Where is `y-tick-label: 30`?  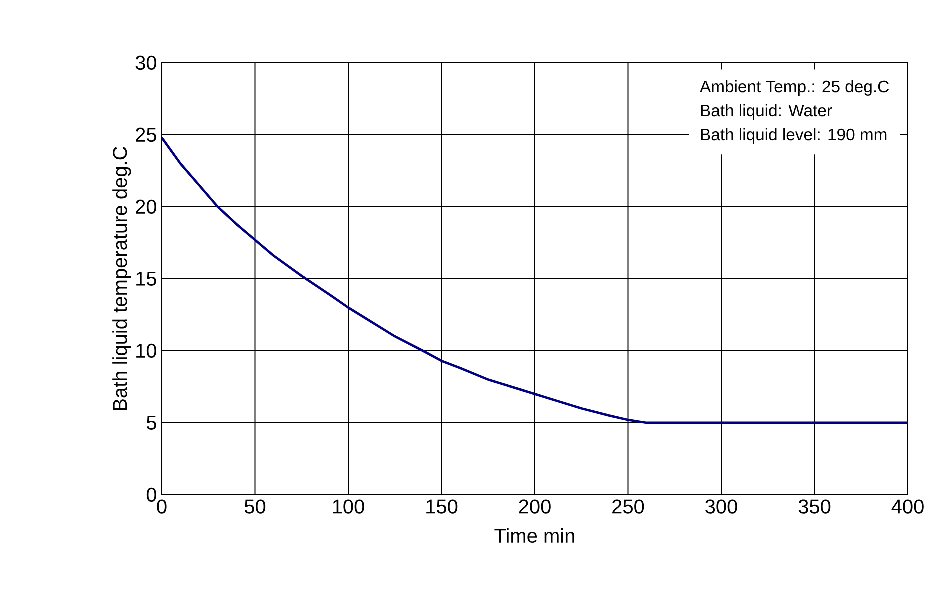
y-tick-label: 30 is located at coordinates (146, 63).